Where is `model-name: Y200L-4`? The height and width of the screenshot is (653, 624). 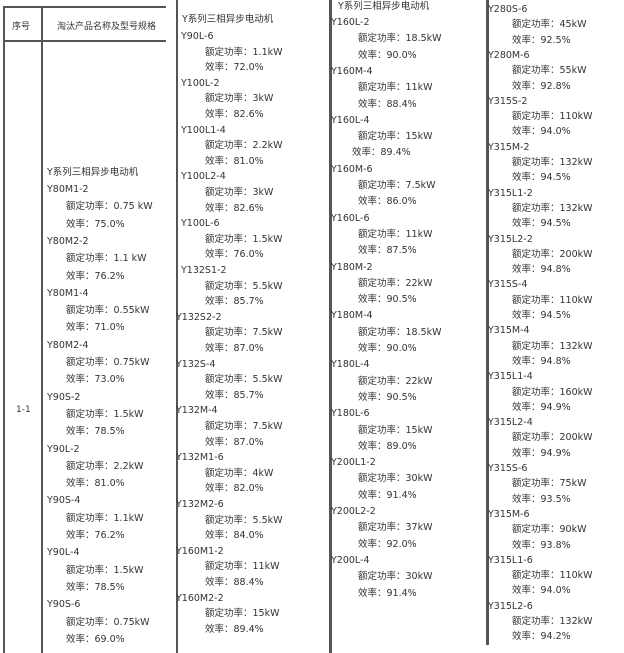 model-name: Y200L-4 is located at coordinates (350, 560).